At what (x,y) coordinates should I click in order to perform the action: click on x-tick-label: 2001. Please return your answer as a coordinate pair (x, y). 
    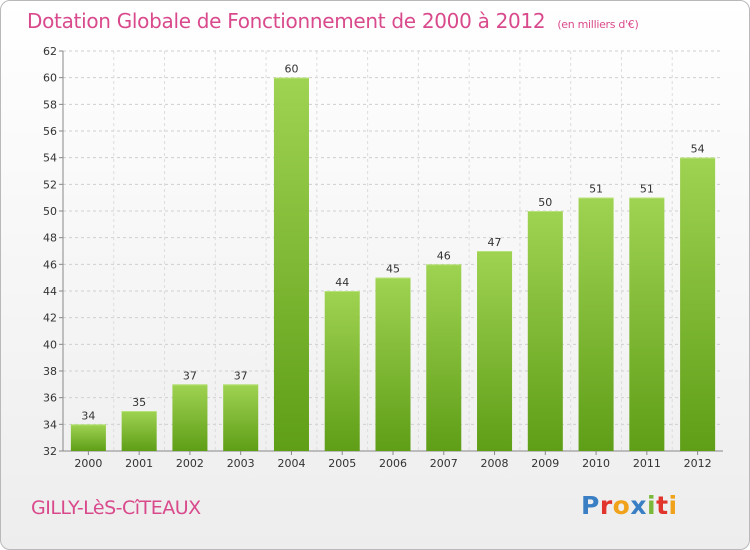
    Looking at the image, I should click on (139, 463).